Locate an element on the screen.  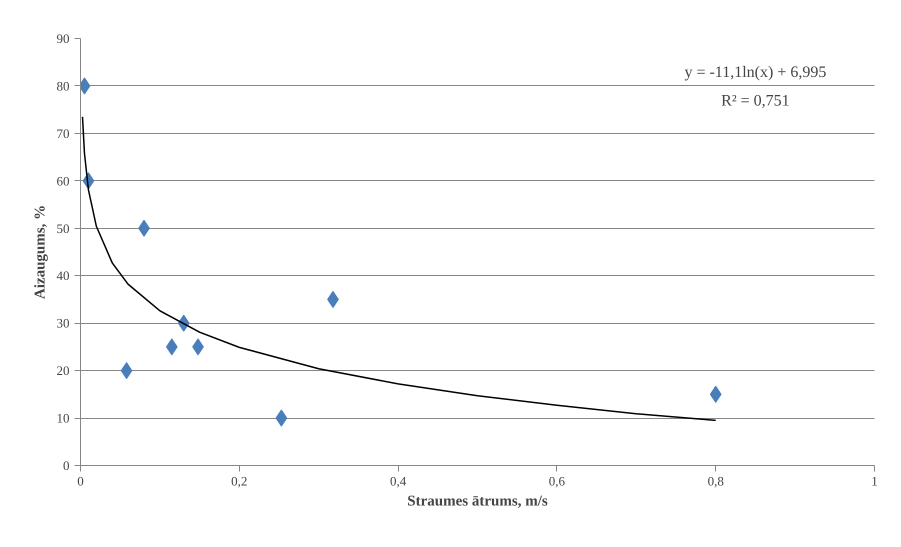
x-tick-label: 0,4 is located at coordinates (398, 481).